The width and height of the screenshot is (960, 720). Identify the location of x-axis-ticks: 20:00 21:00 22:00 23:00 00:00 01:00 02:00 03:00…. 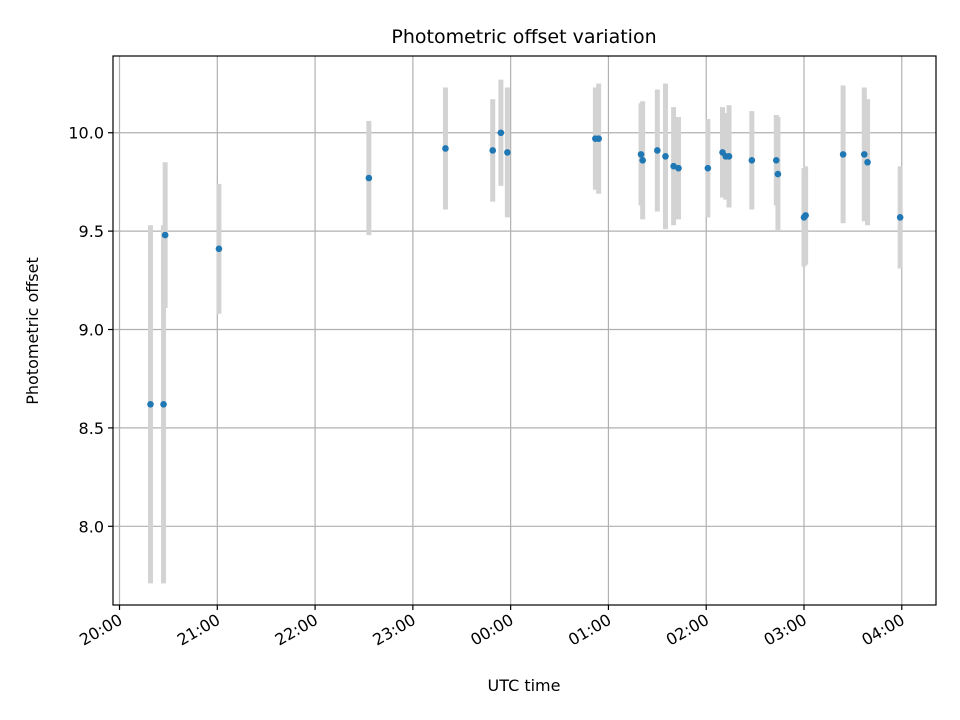
(492, 627).